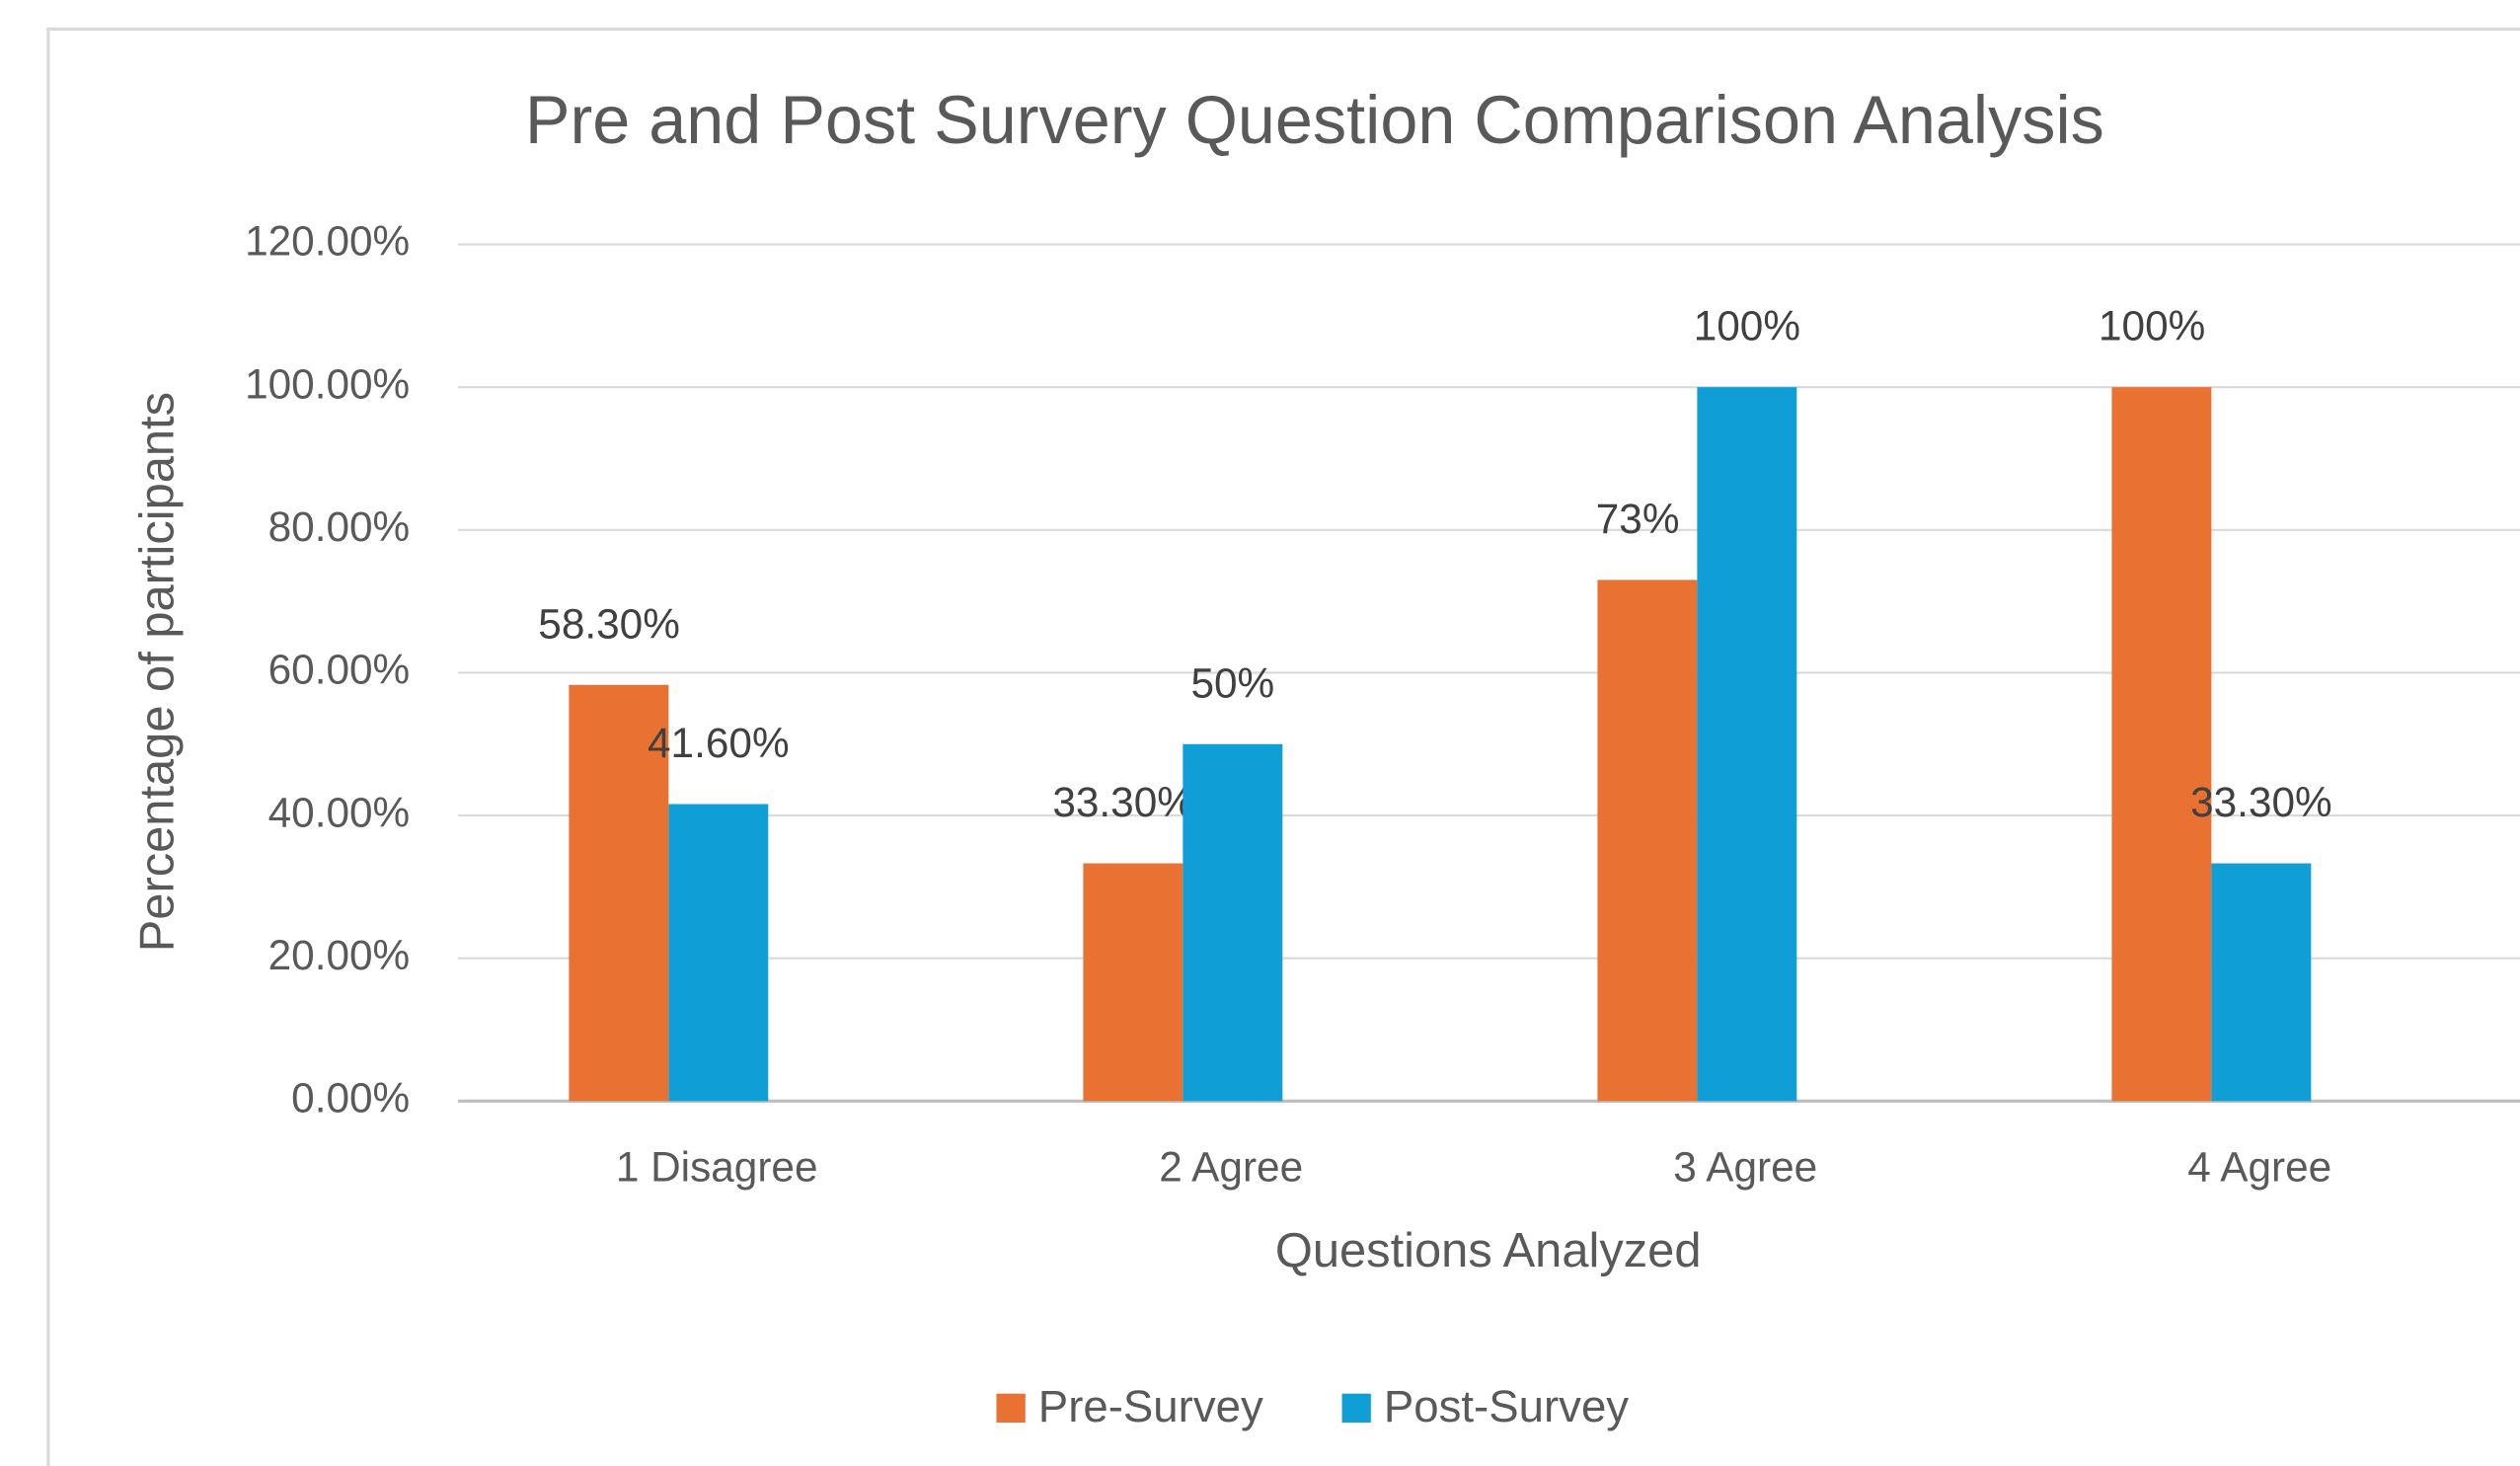 This screenshot has height=1466, width=2520. What do you see at coordinates (339, 670) in the screenshot?
I see `y-tick-label: 60.00%` at bounding box center [339, 670].